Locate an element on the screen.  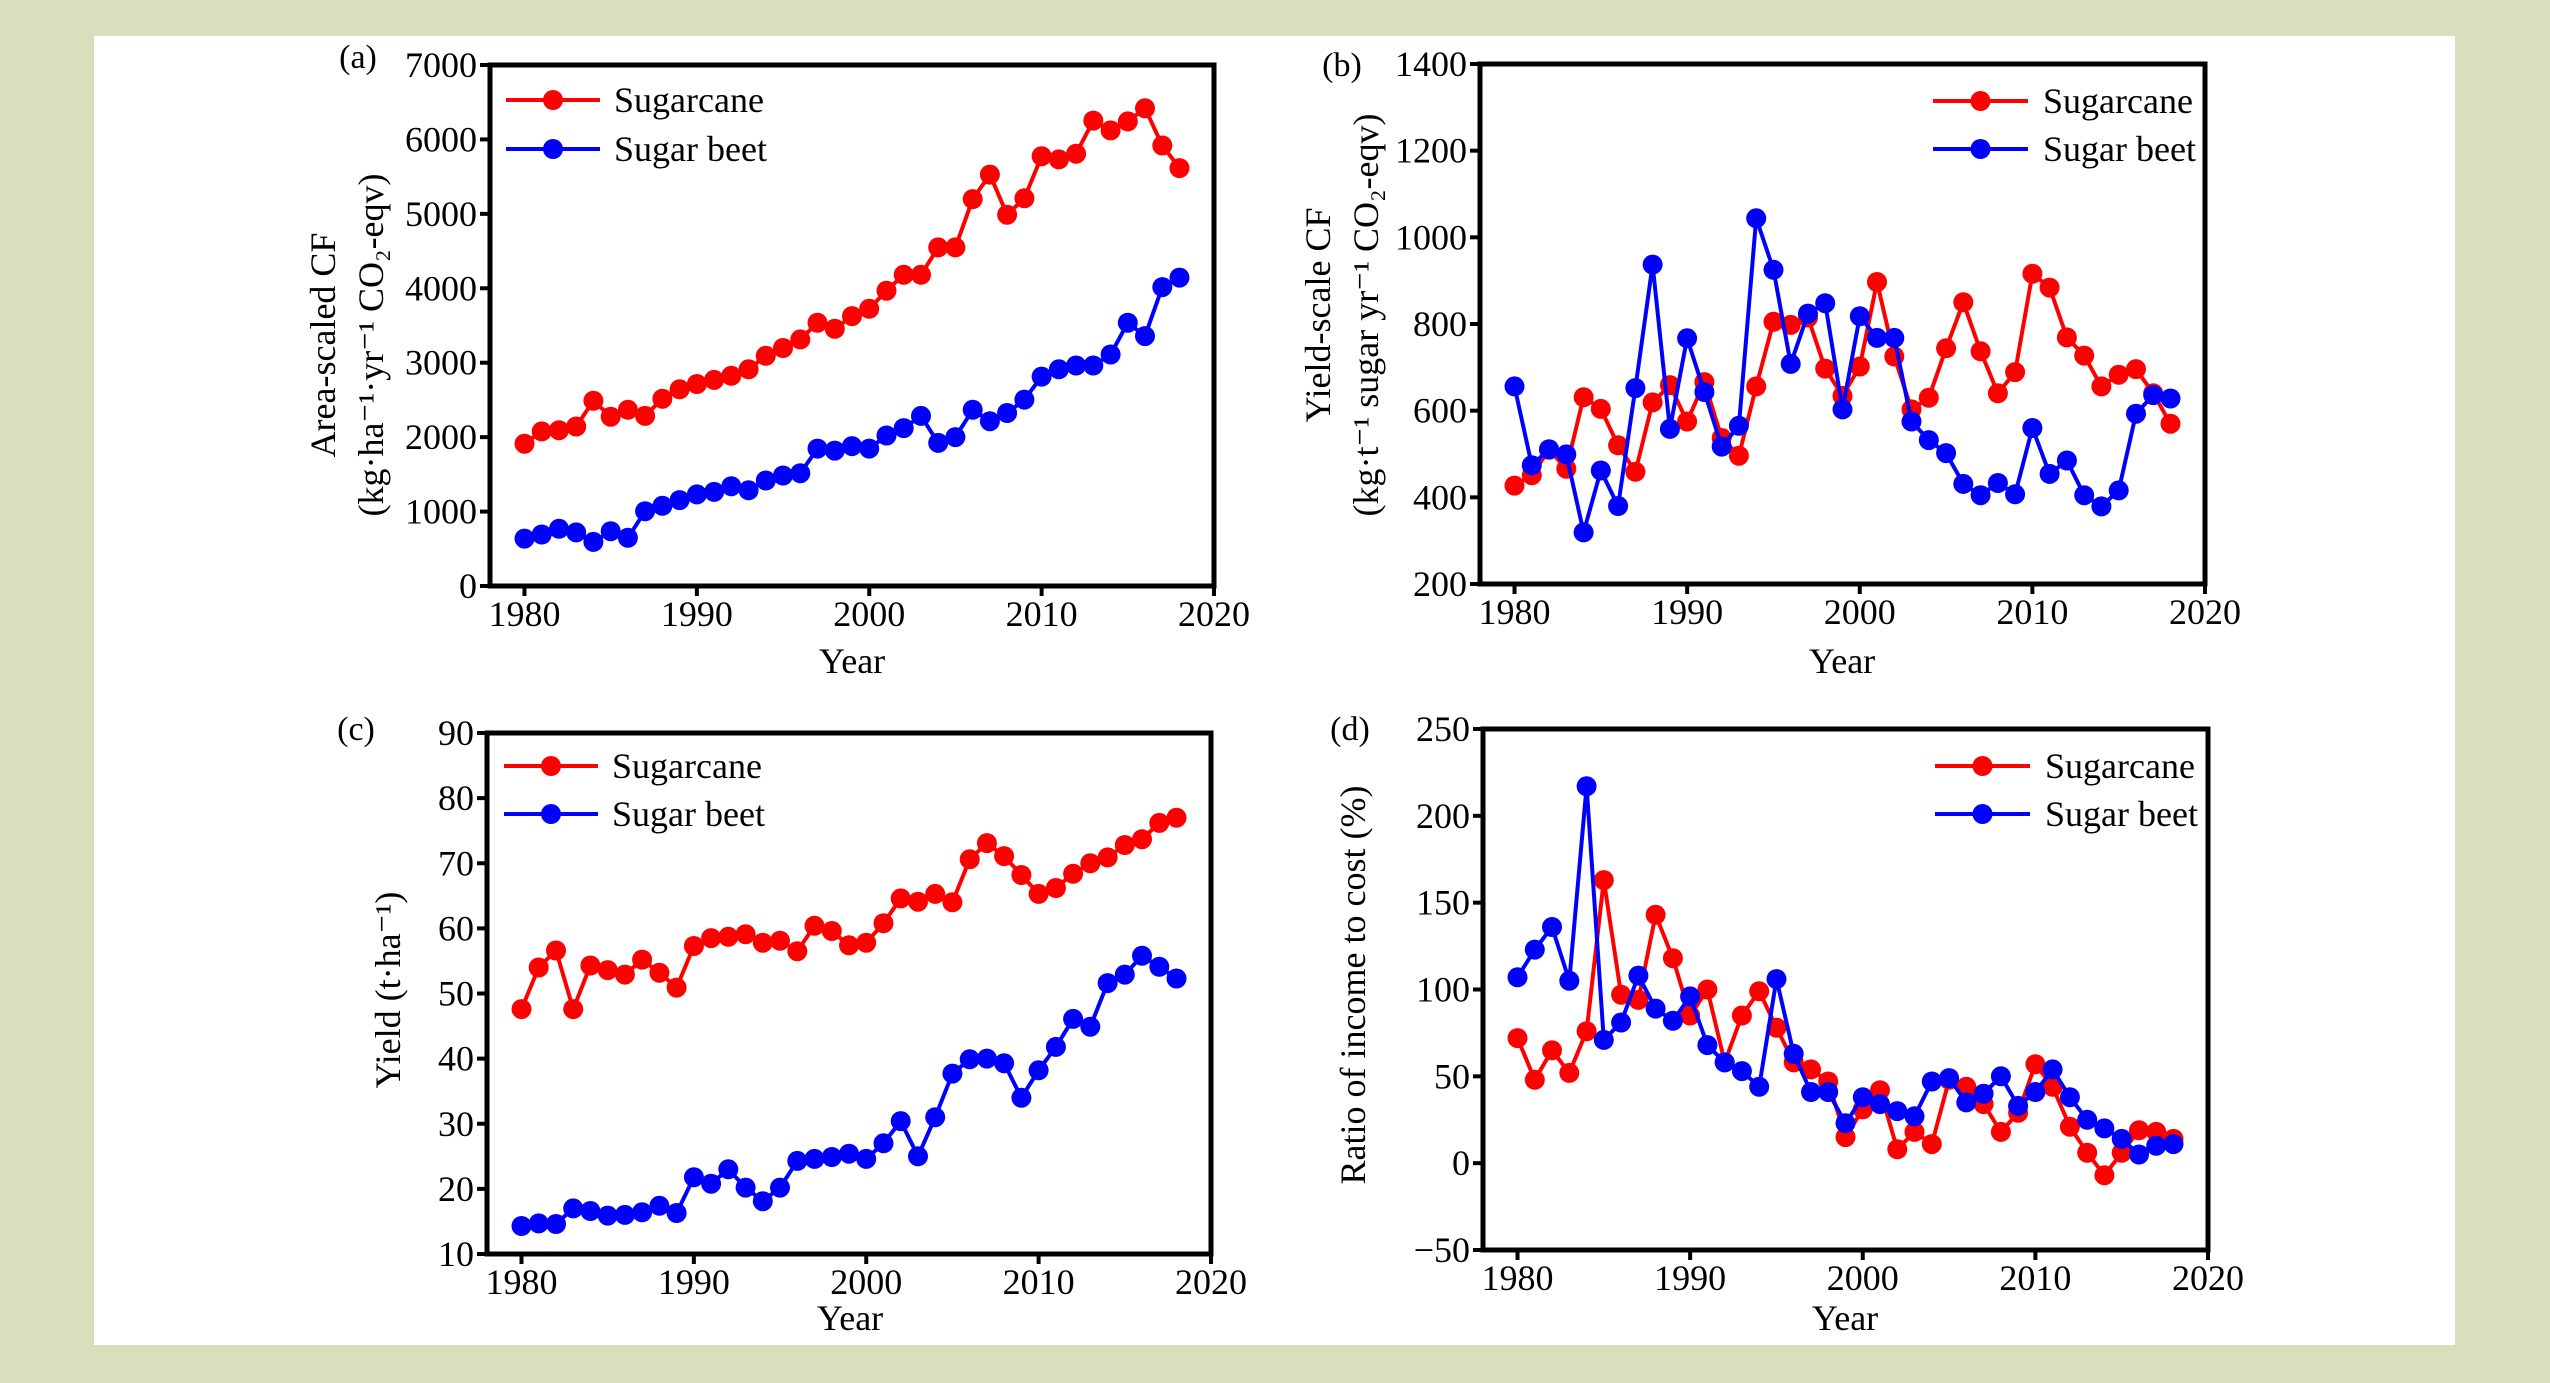
legend-label-sugar-beet-a: Sugar beet is located at coordinates (690, 149).